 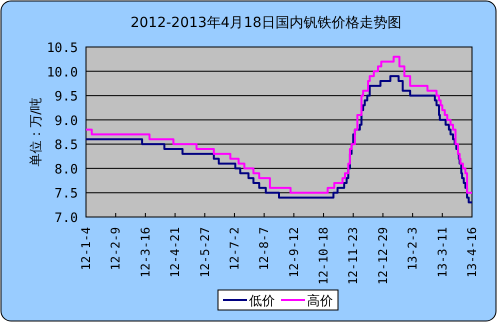 I want to click on y-axis-title: 单位：万/吨, so click(x=36, y=132).